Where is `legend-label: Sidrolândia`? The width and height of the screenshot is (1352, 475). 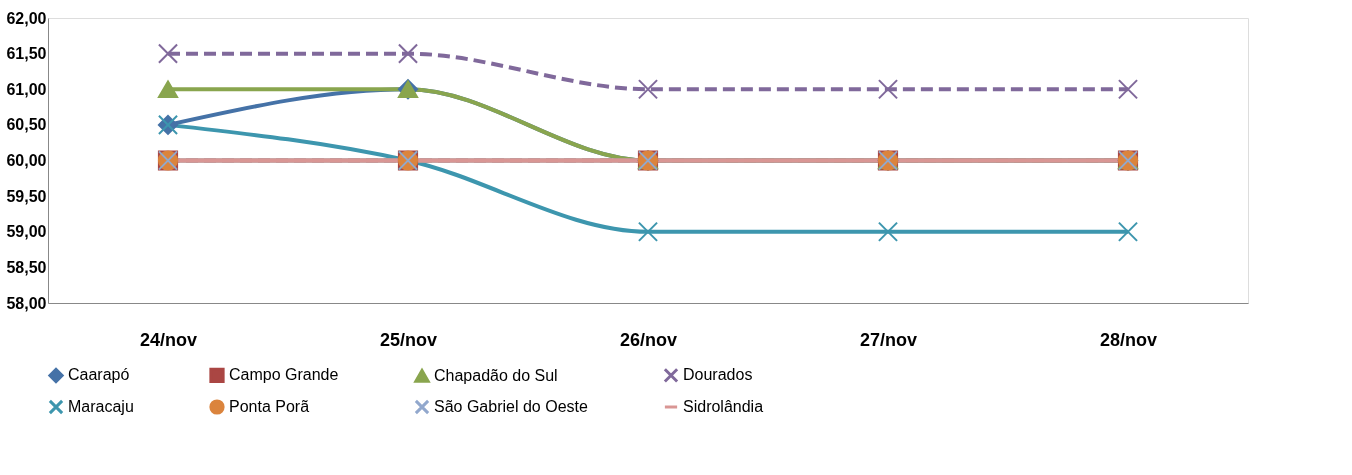
legend-label: Sidrolândia is located at coordinates (723, 406).